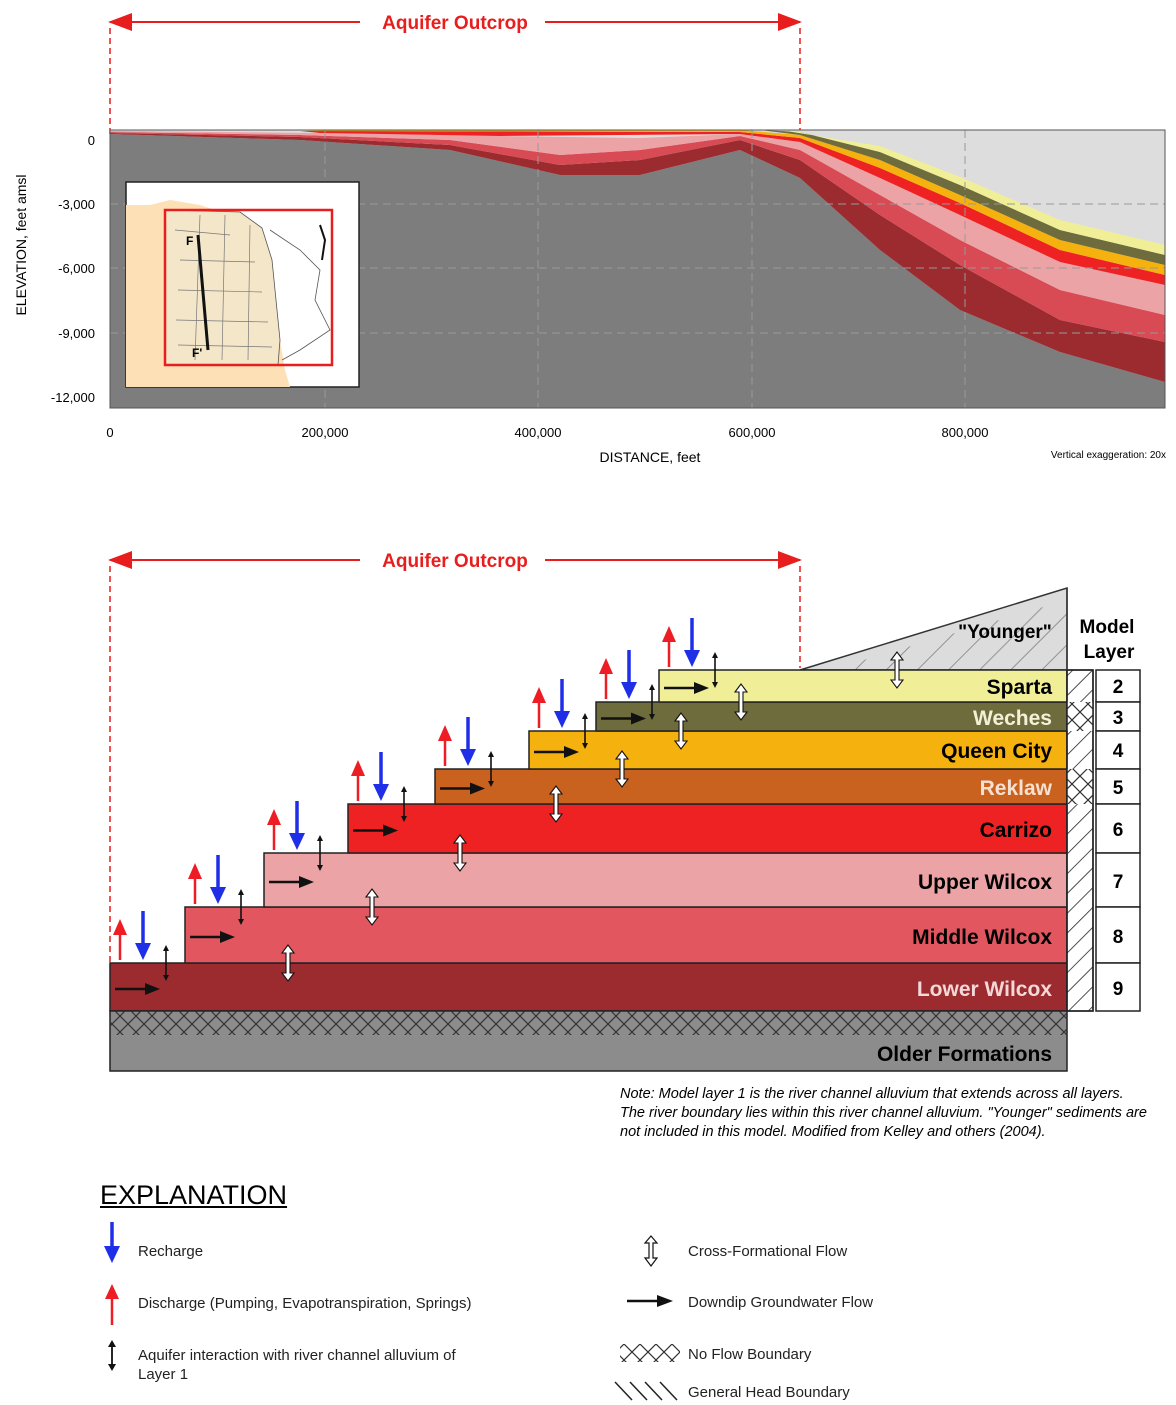 This screenshot has width=1176, height=1405. Describe the element at coordinates (76, 333) in the screenshot. I see `y-tick: -9,000` at that location.